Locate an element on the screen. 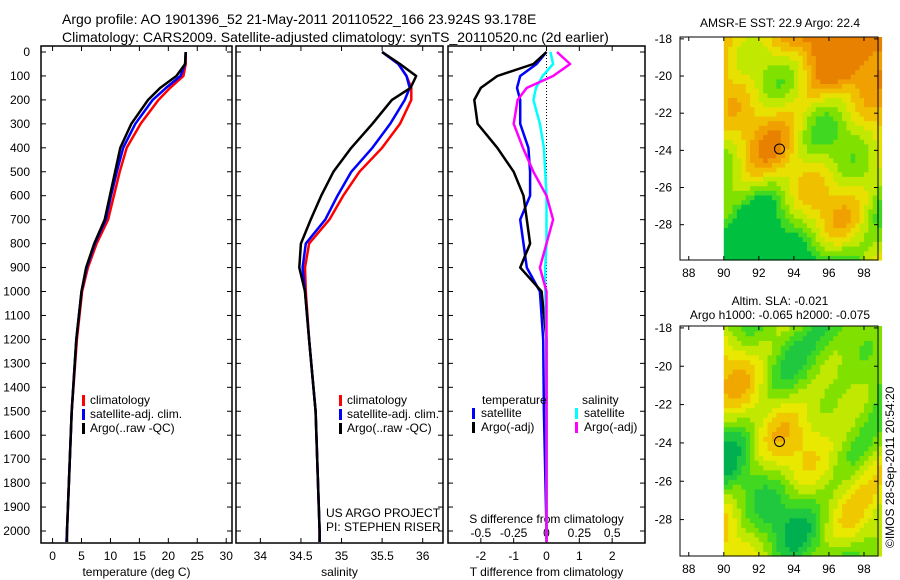 This screenshot has height=580, width=900. legend-swatch is located at coordinates (576, 413).